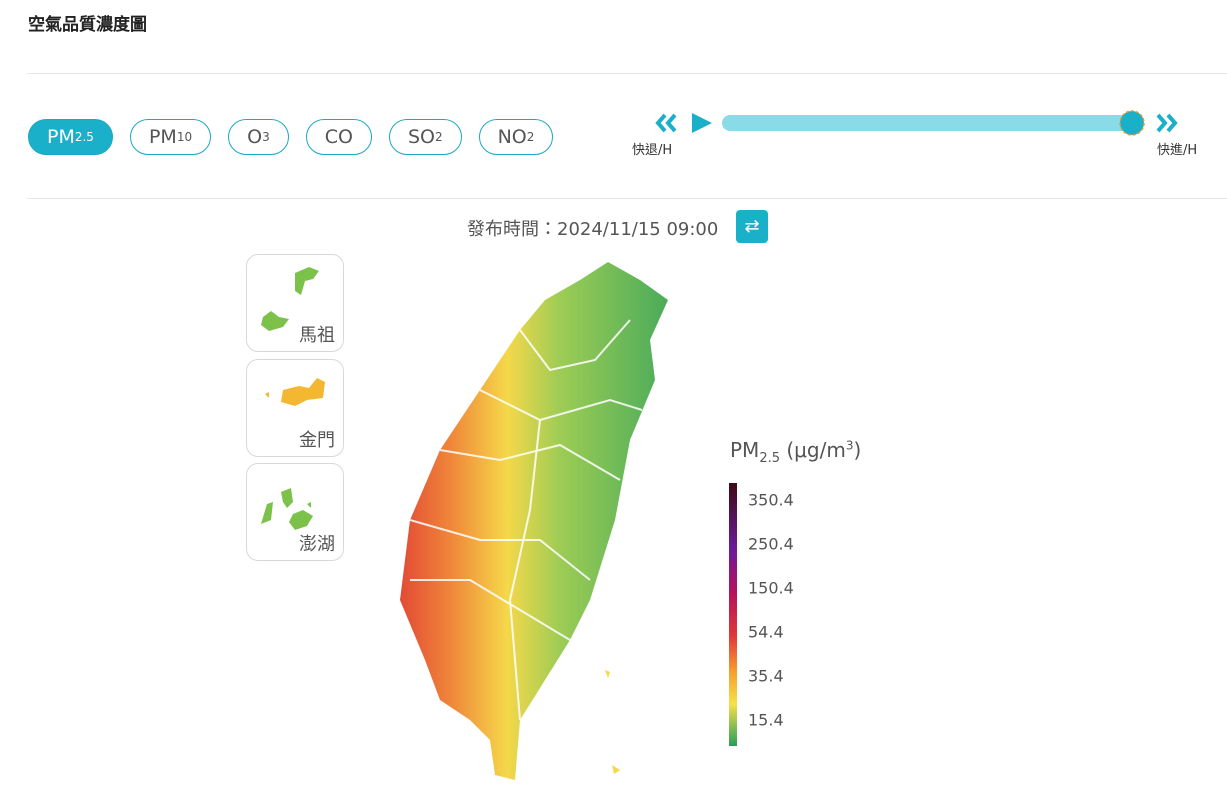  I want to click on play-button, so click(702, 123).